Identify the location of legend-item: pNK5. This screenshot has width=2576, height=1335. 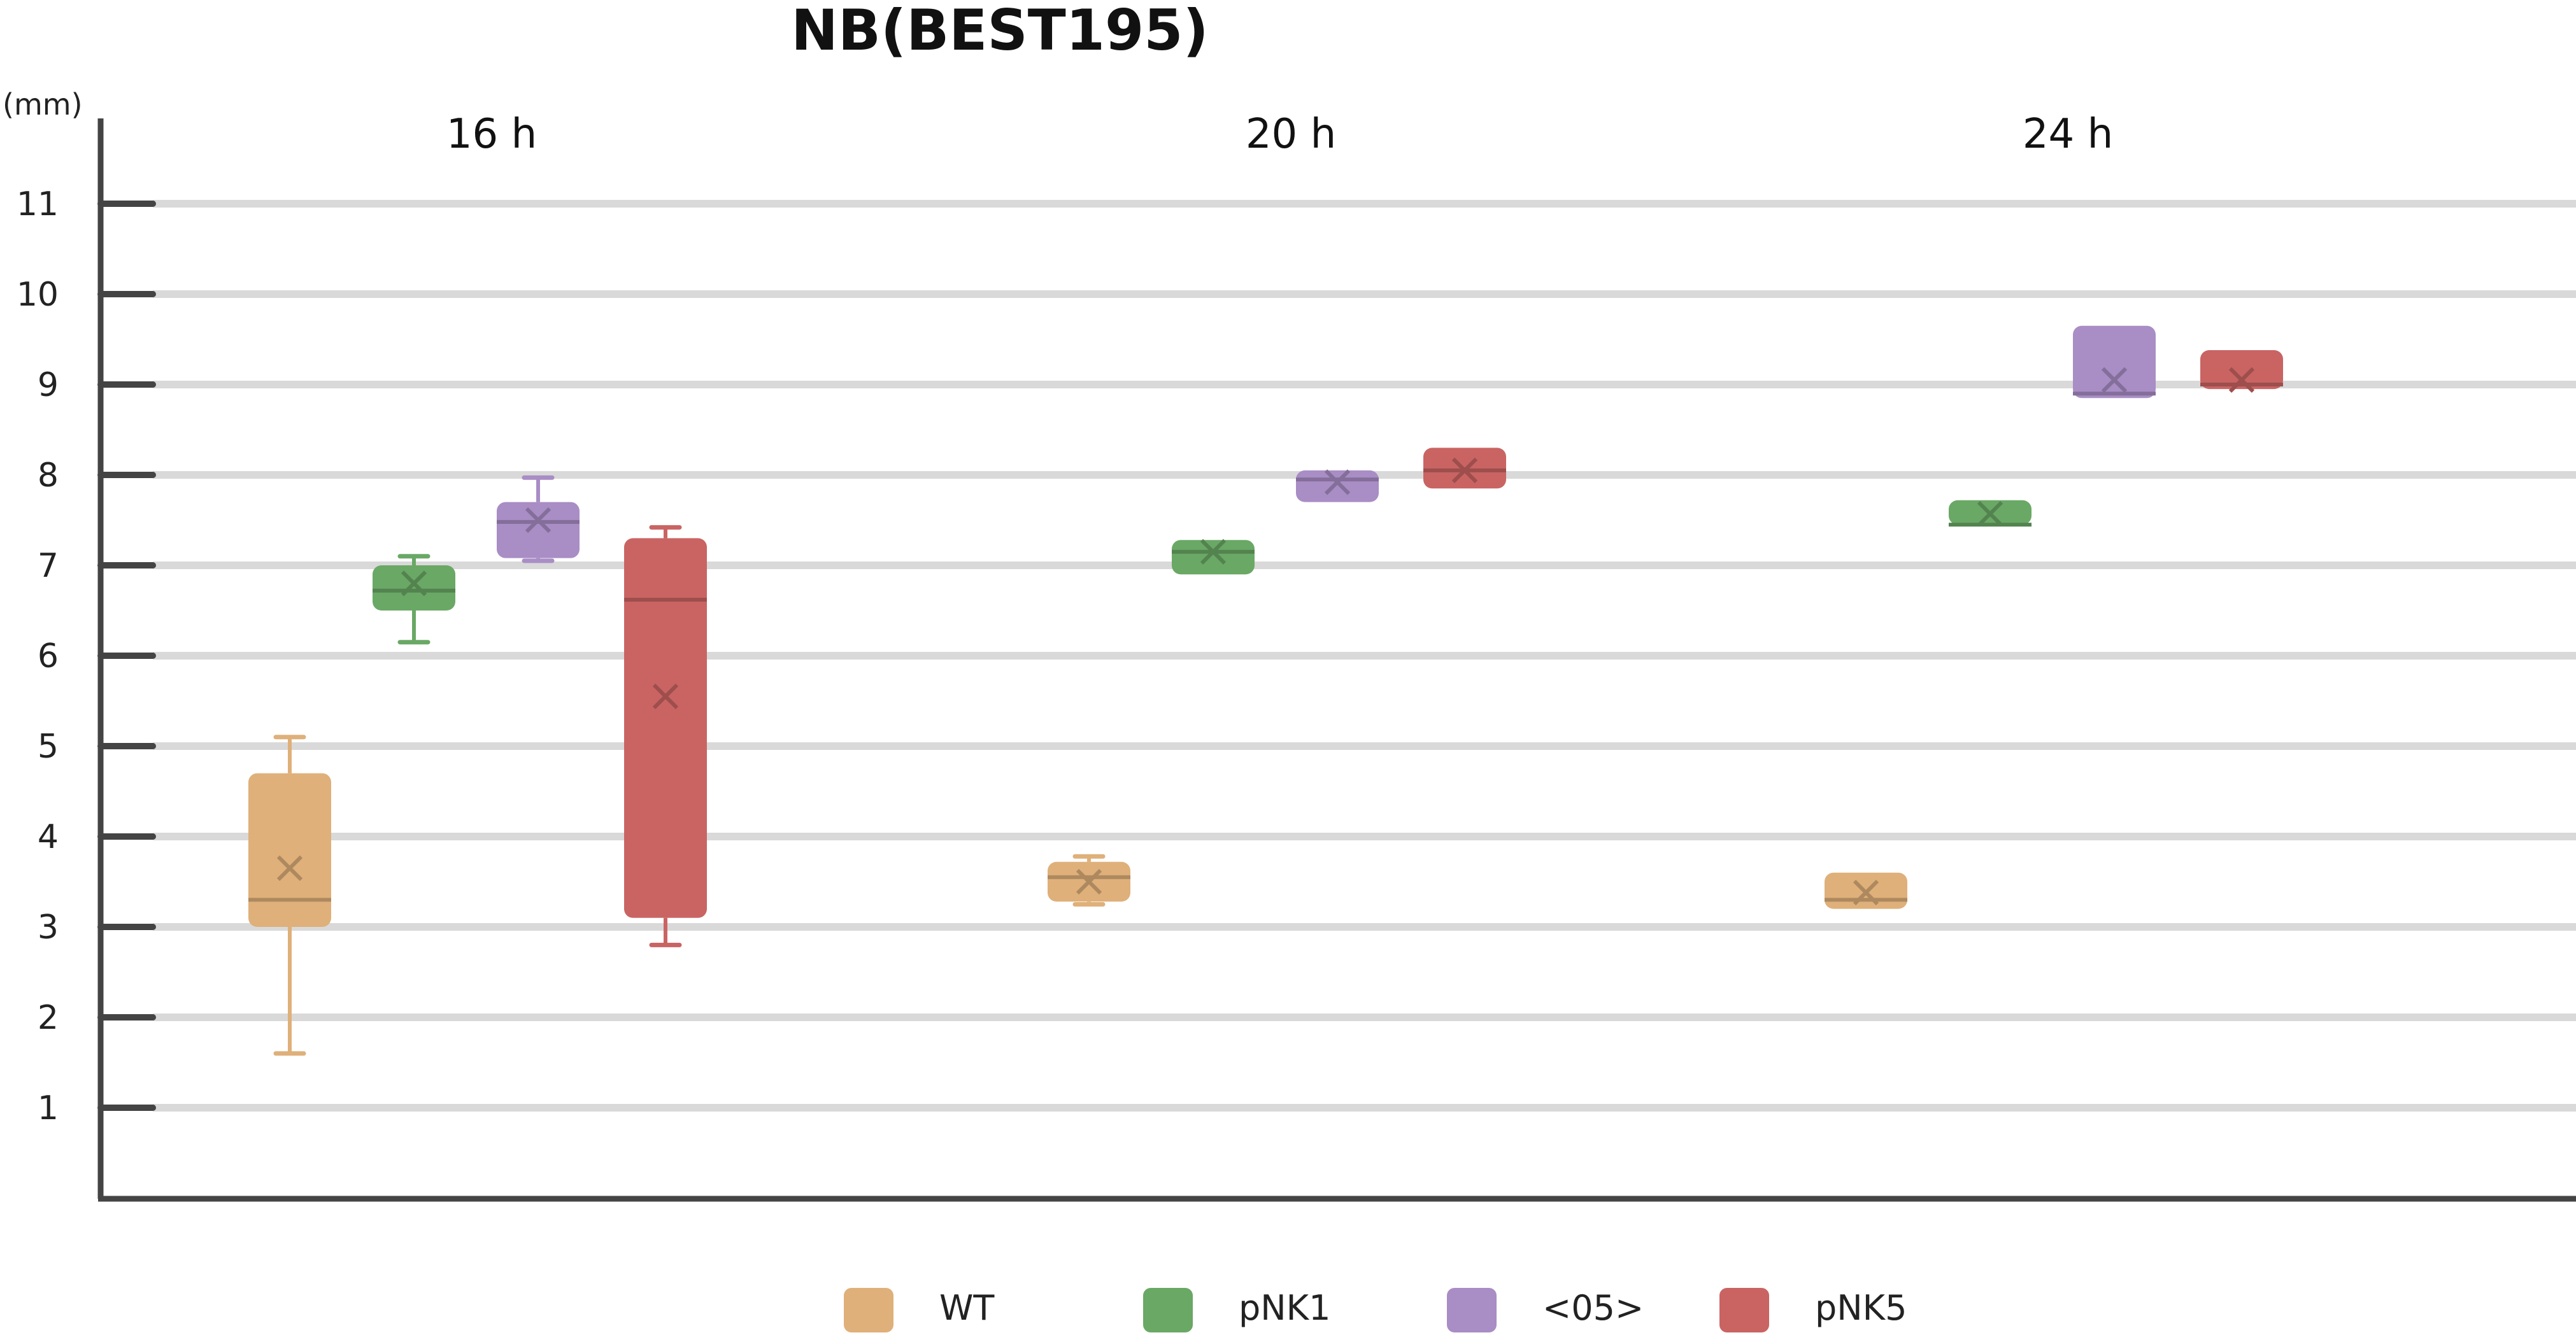
(1813, 1310).